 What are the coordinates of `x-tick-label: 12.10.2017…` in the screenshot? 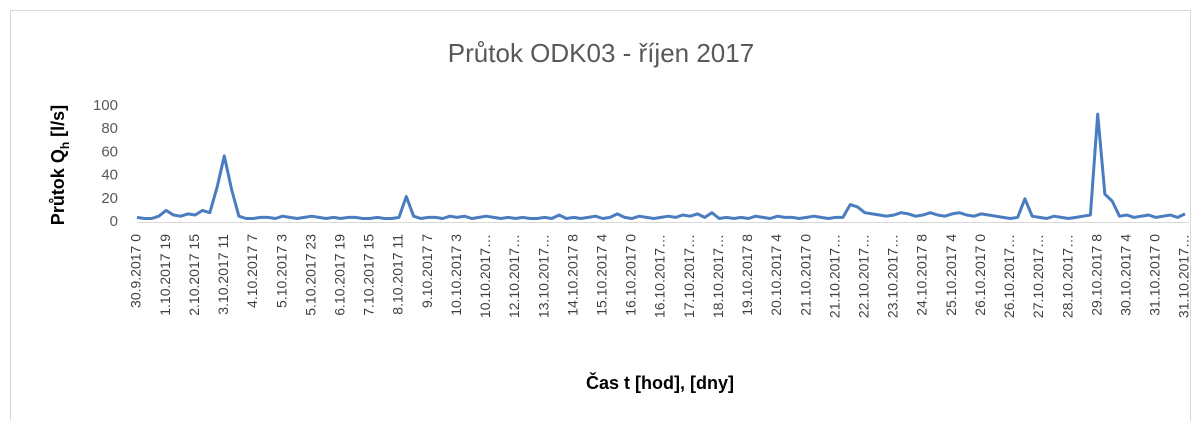 It's located at (514, 276).